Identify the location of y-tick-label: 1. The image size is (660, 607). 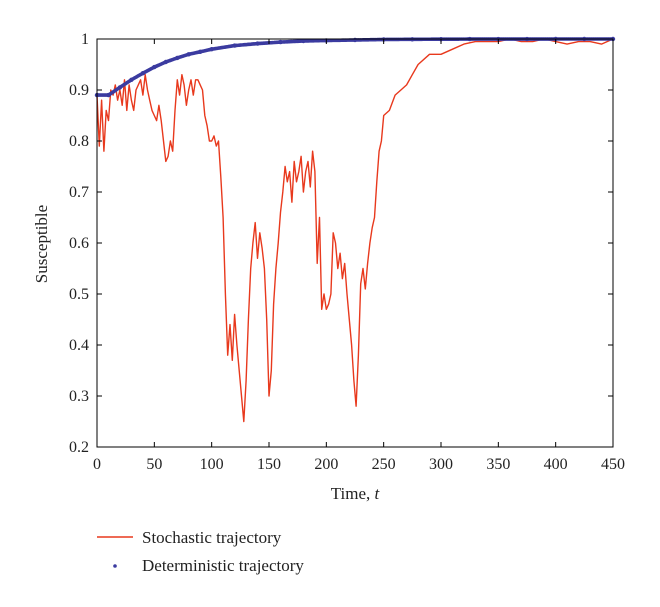
(85, 39).